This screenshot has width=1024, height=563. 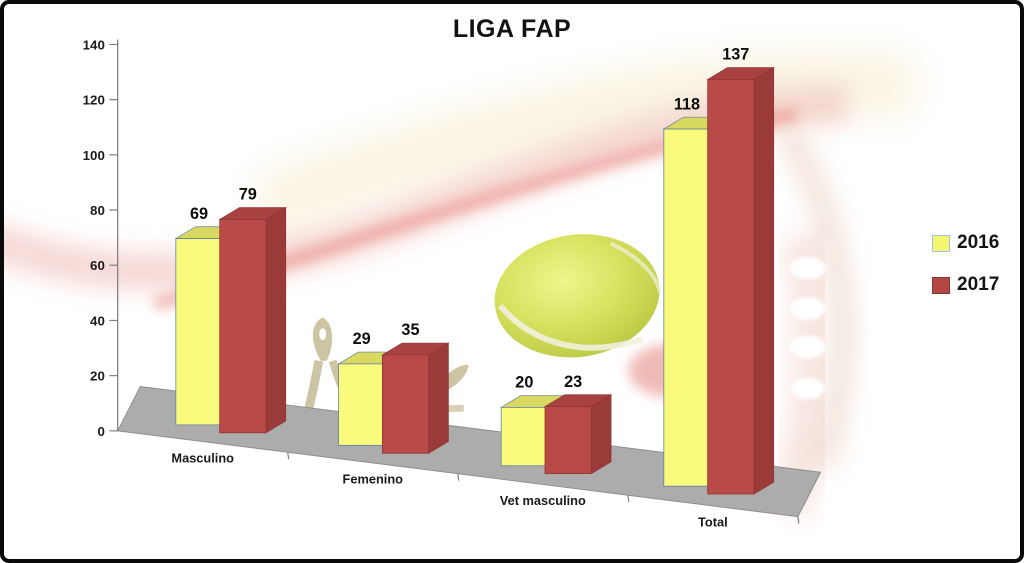 I want to click on y-tick-label: 80, so click(x=97, y=210).